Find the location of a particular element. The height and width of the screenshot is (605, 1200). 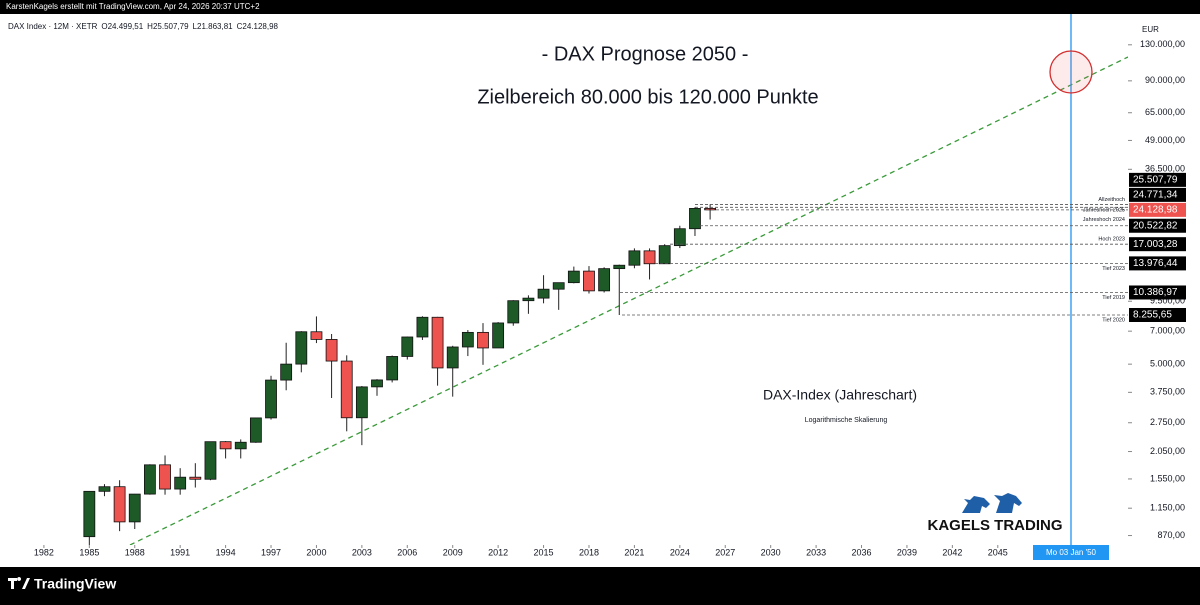

x-tick-label: 2021 is located at coordinates (634, 552).